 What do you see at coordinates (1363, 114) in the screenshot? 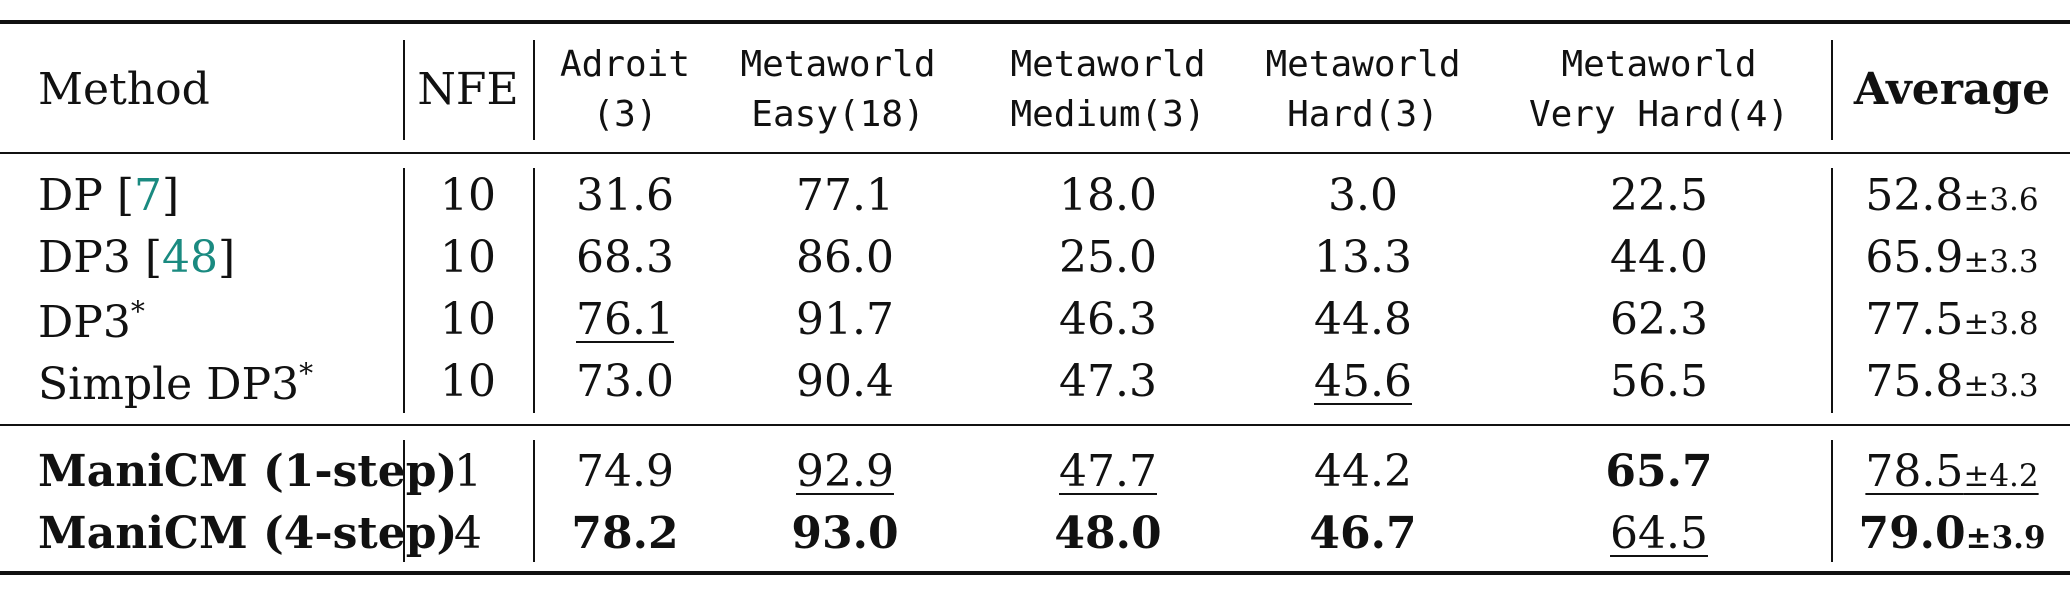
I see `header-hard-line2: Hard(3)` at bounding box center [1363, 114].